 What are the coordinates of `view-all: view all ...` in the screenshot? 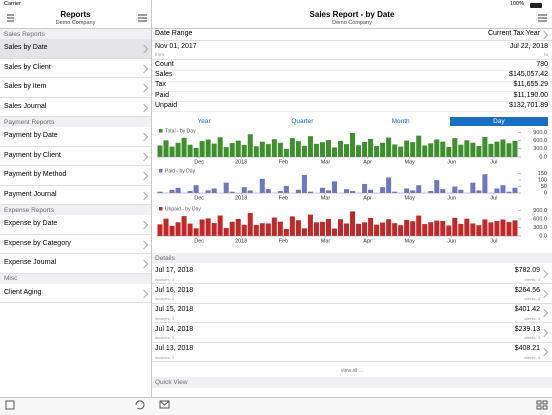 It's located at (352, 371).